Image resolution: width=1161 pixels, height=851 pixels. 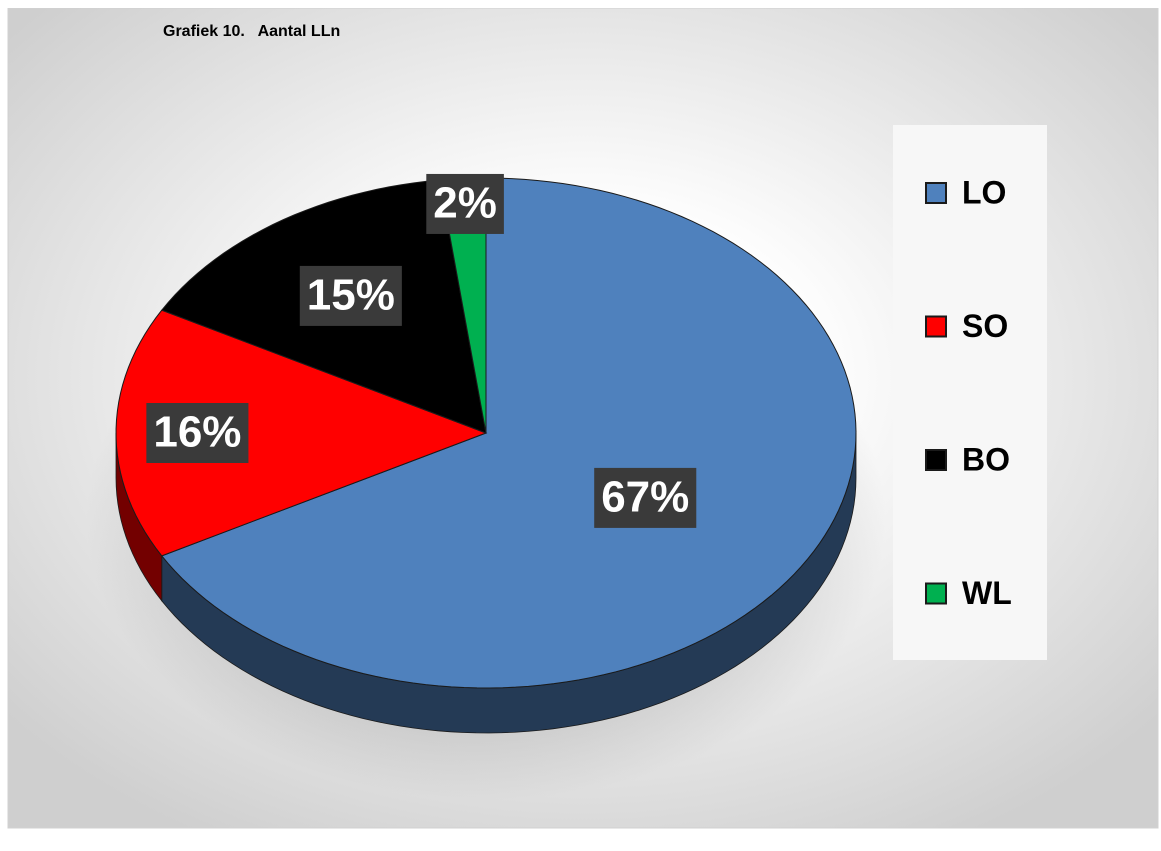 I want to click on legend: LO SO BO WL, so click(x=968, y=392).